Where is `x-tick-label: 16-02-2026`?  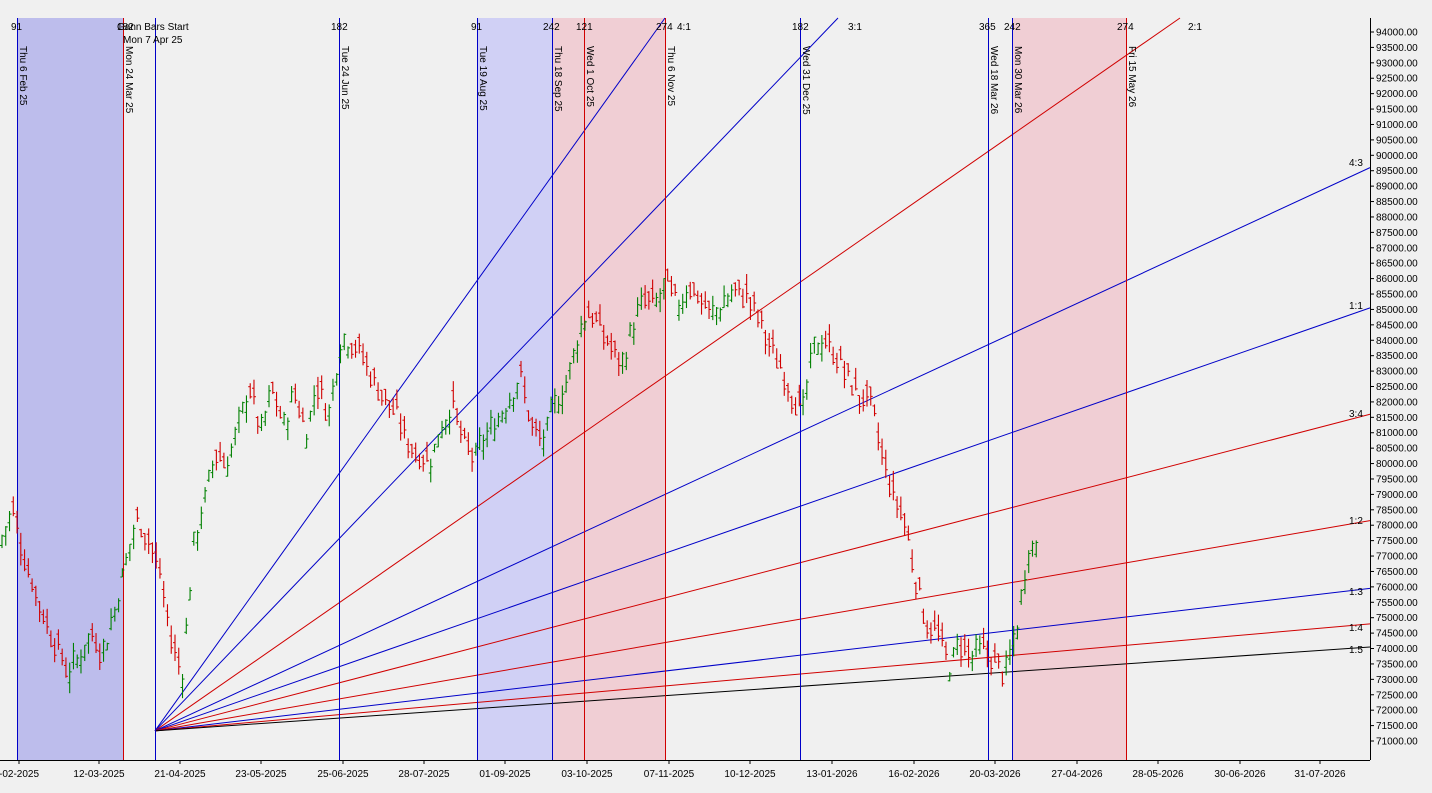 x-tick-label: 16-02-2026 is located at coordinates (914, 774).